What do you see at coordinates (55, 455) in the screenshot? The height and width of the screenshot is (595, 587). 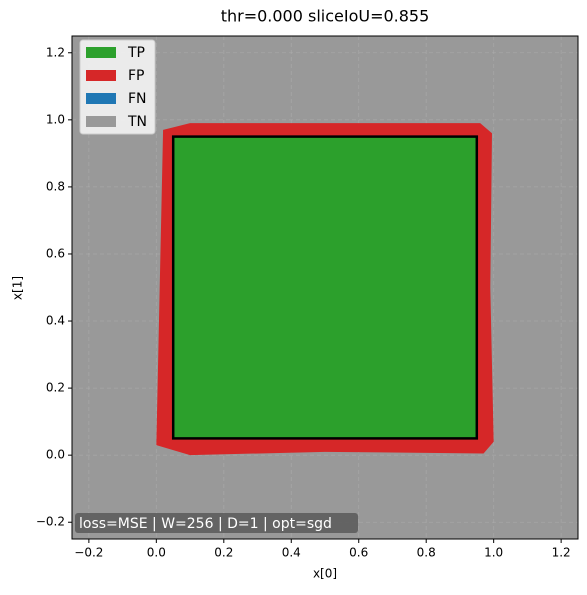 I see `y-tick-label: 0.0` at bounding box center [55, 455].